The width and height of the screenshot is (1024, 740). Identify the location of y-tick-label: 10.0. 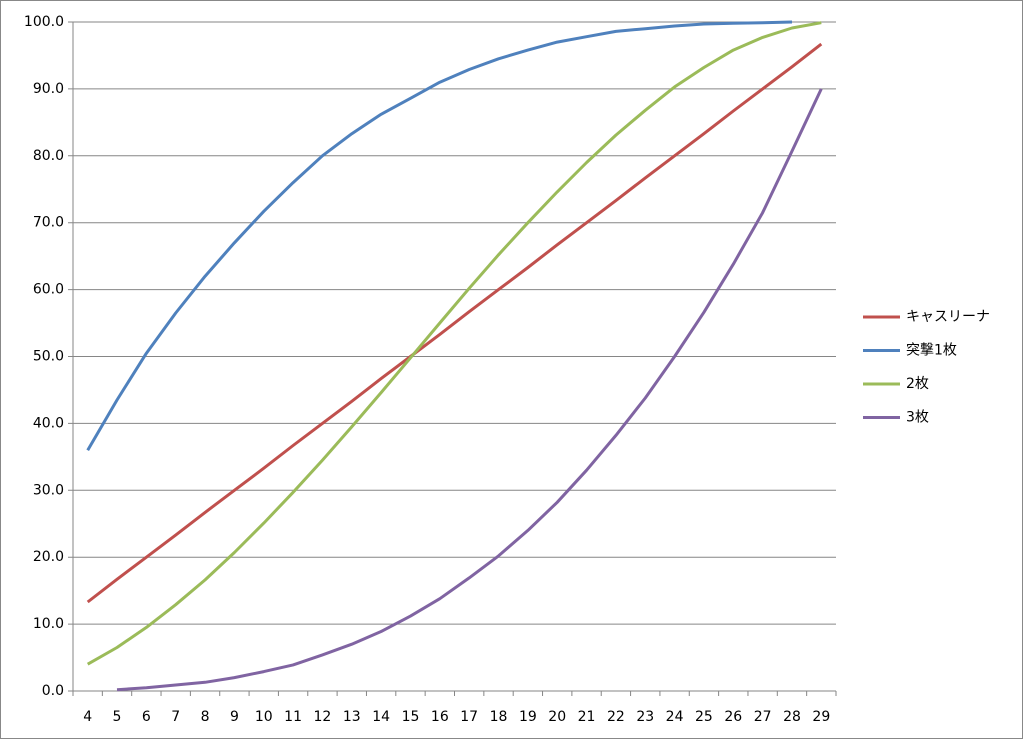
(48, 624).